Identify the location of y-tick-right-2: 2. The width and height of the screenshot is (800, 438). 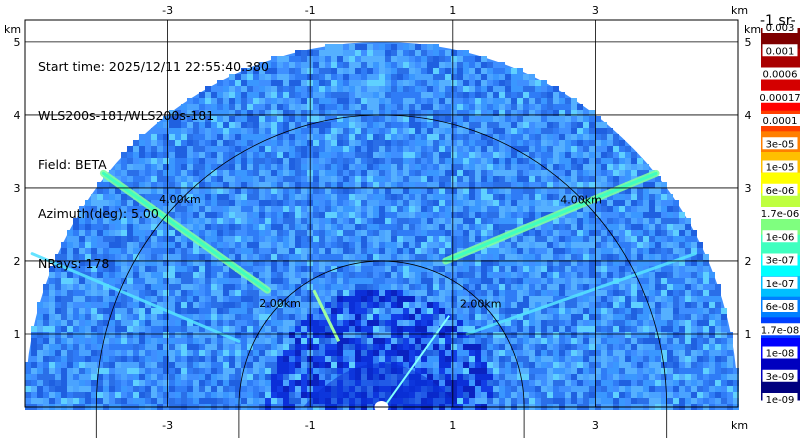
(748, 261).